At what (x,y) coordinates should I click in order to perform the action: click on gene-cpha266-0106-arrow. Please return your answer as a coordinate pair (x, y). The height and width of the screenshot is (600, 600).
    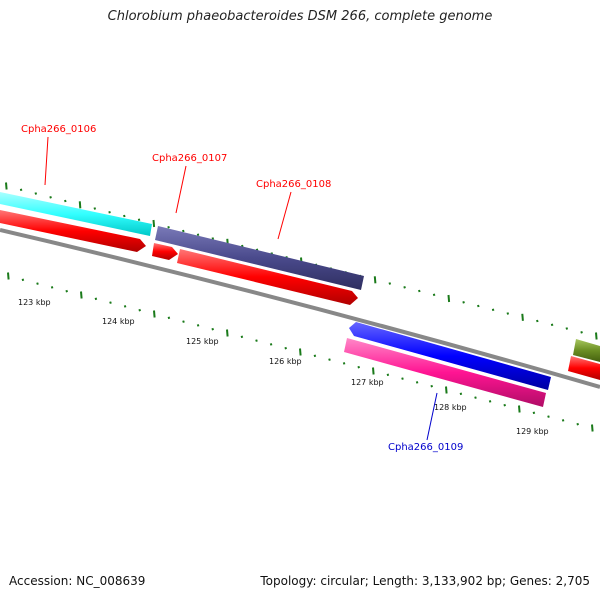
    Looking at the image, I should click on (73, 231).